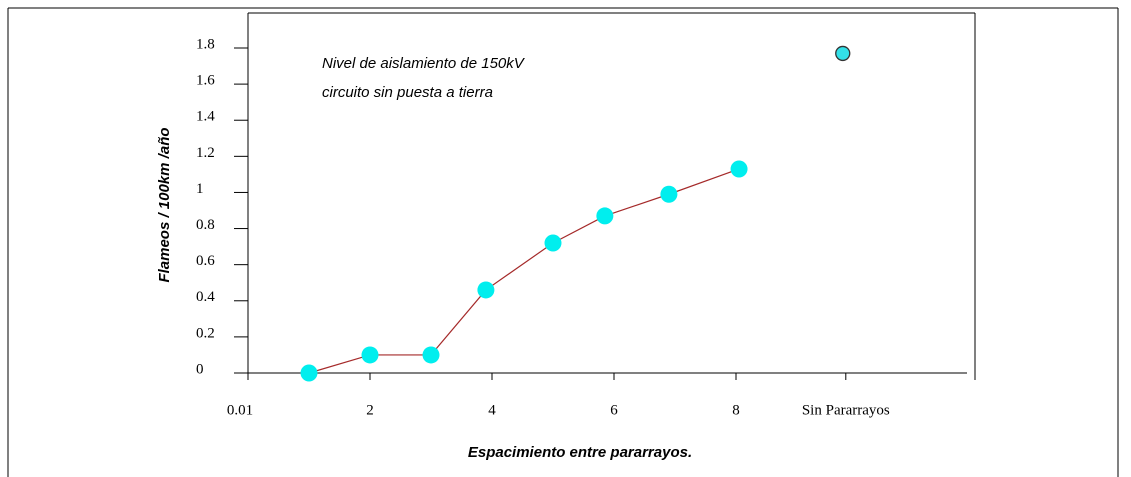 This screenshot has width=1131, height=477. I want to click on y-axis-label: Flameos / 100km /año, so click(164, 204).